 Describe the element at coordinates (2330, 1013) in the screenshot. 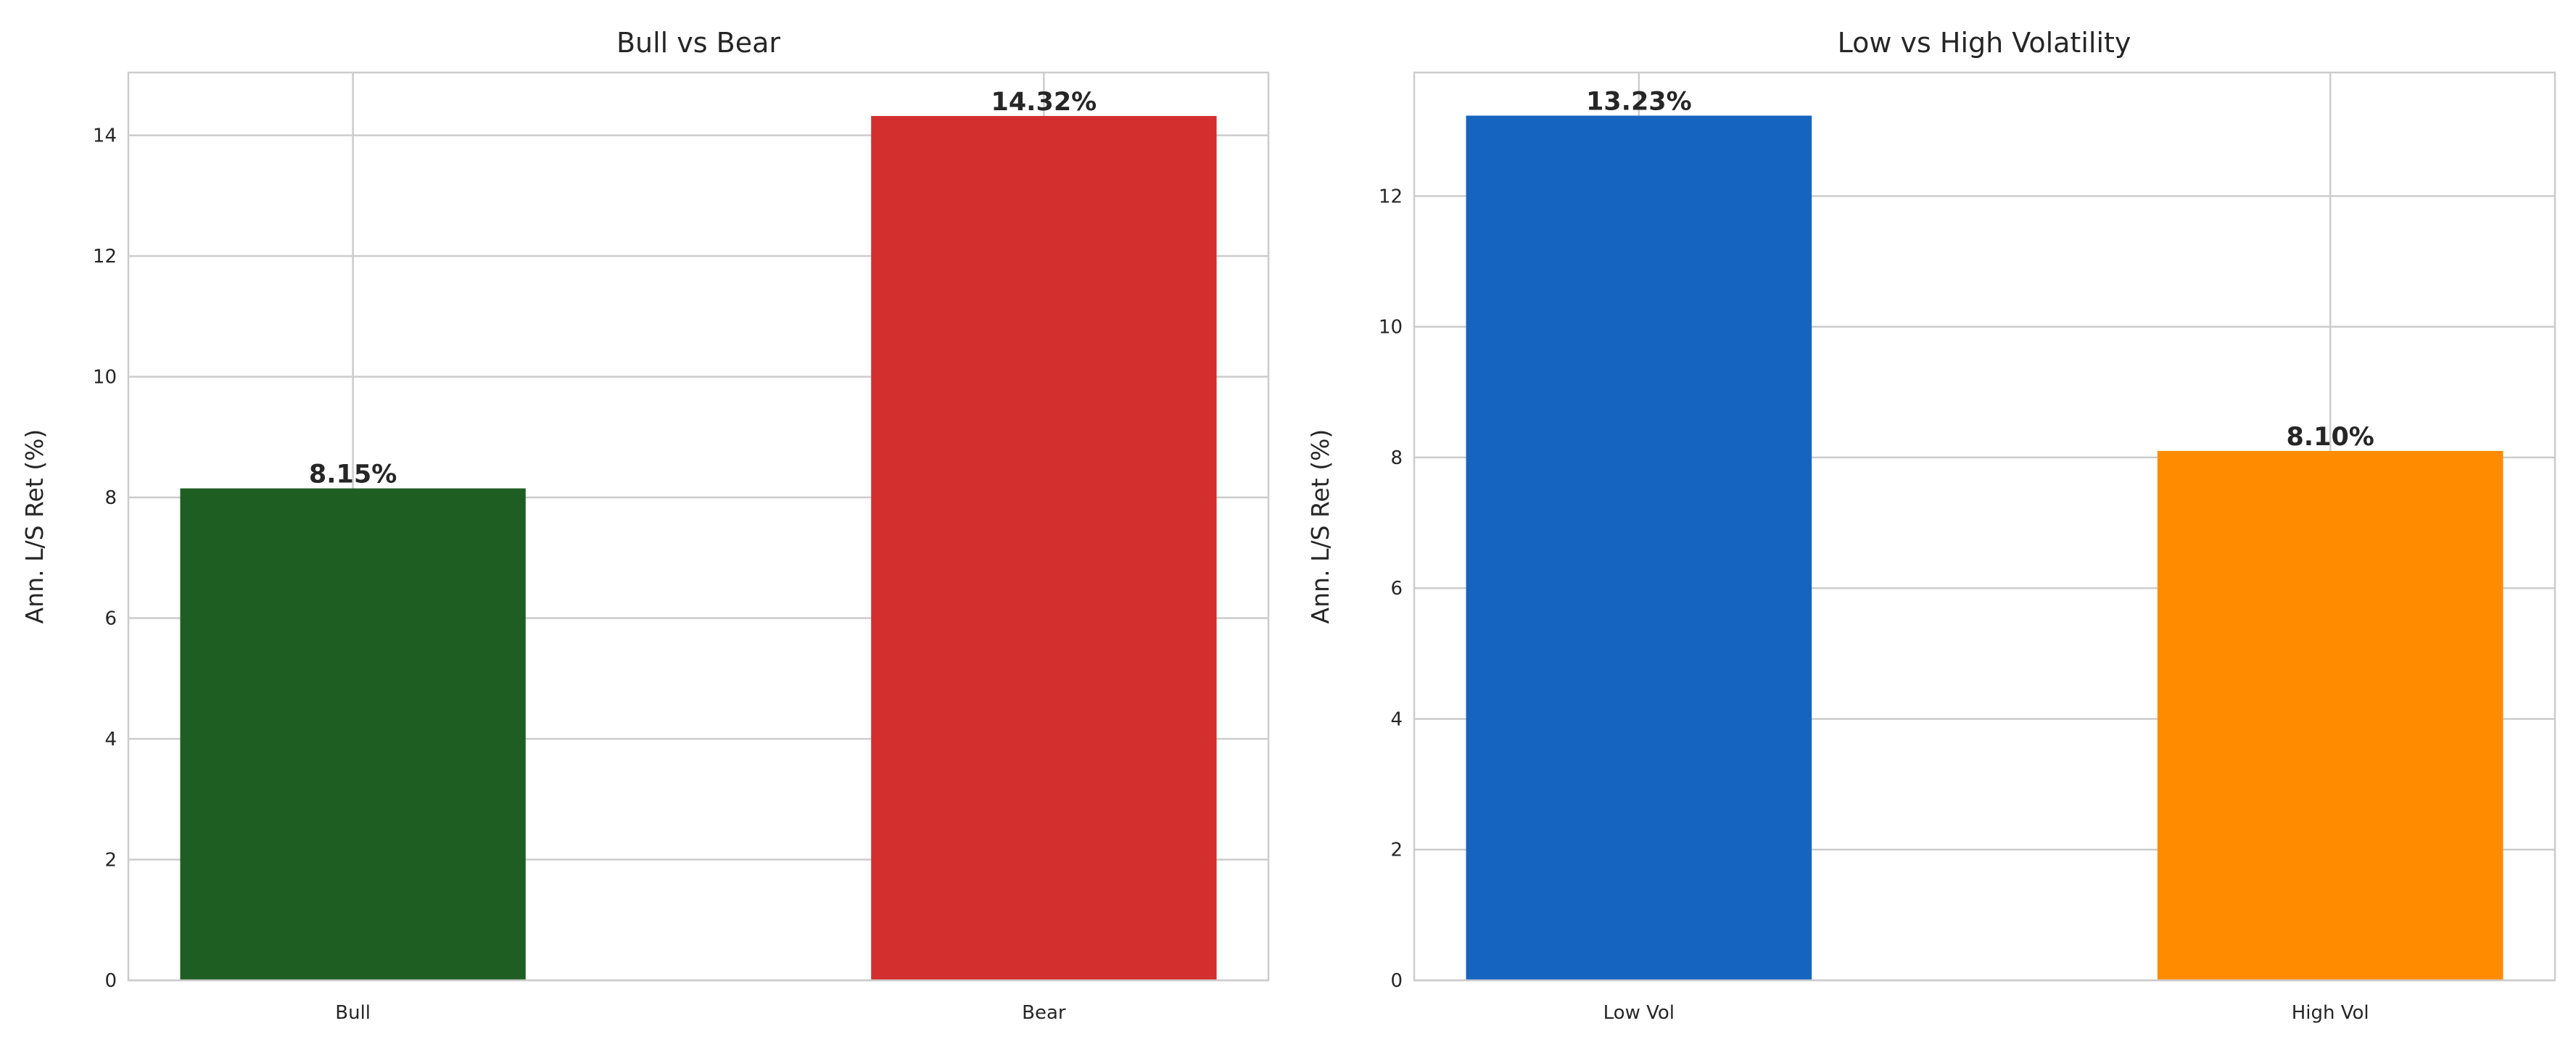

I see `x-tick-label: High Vol` at that location.